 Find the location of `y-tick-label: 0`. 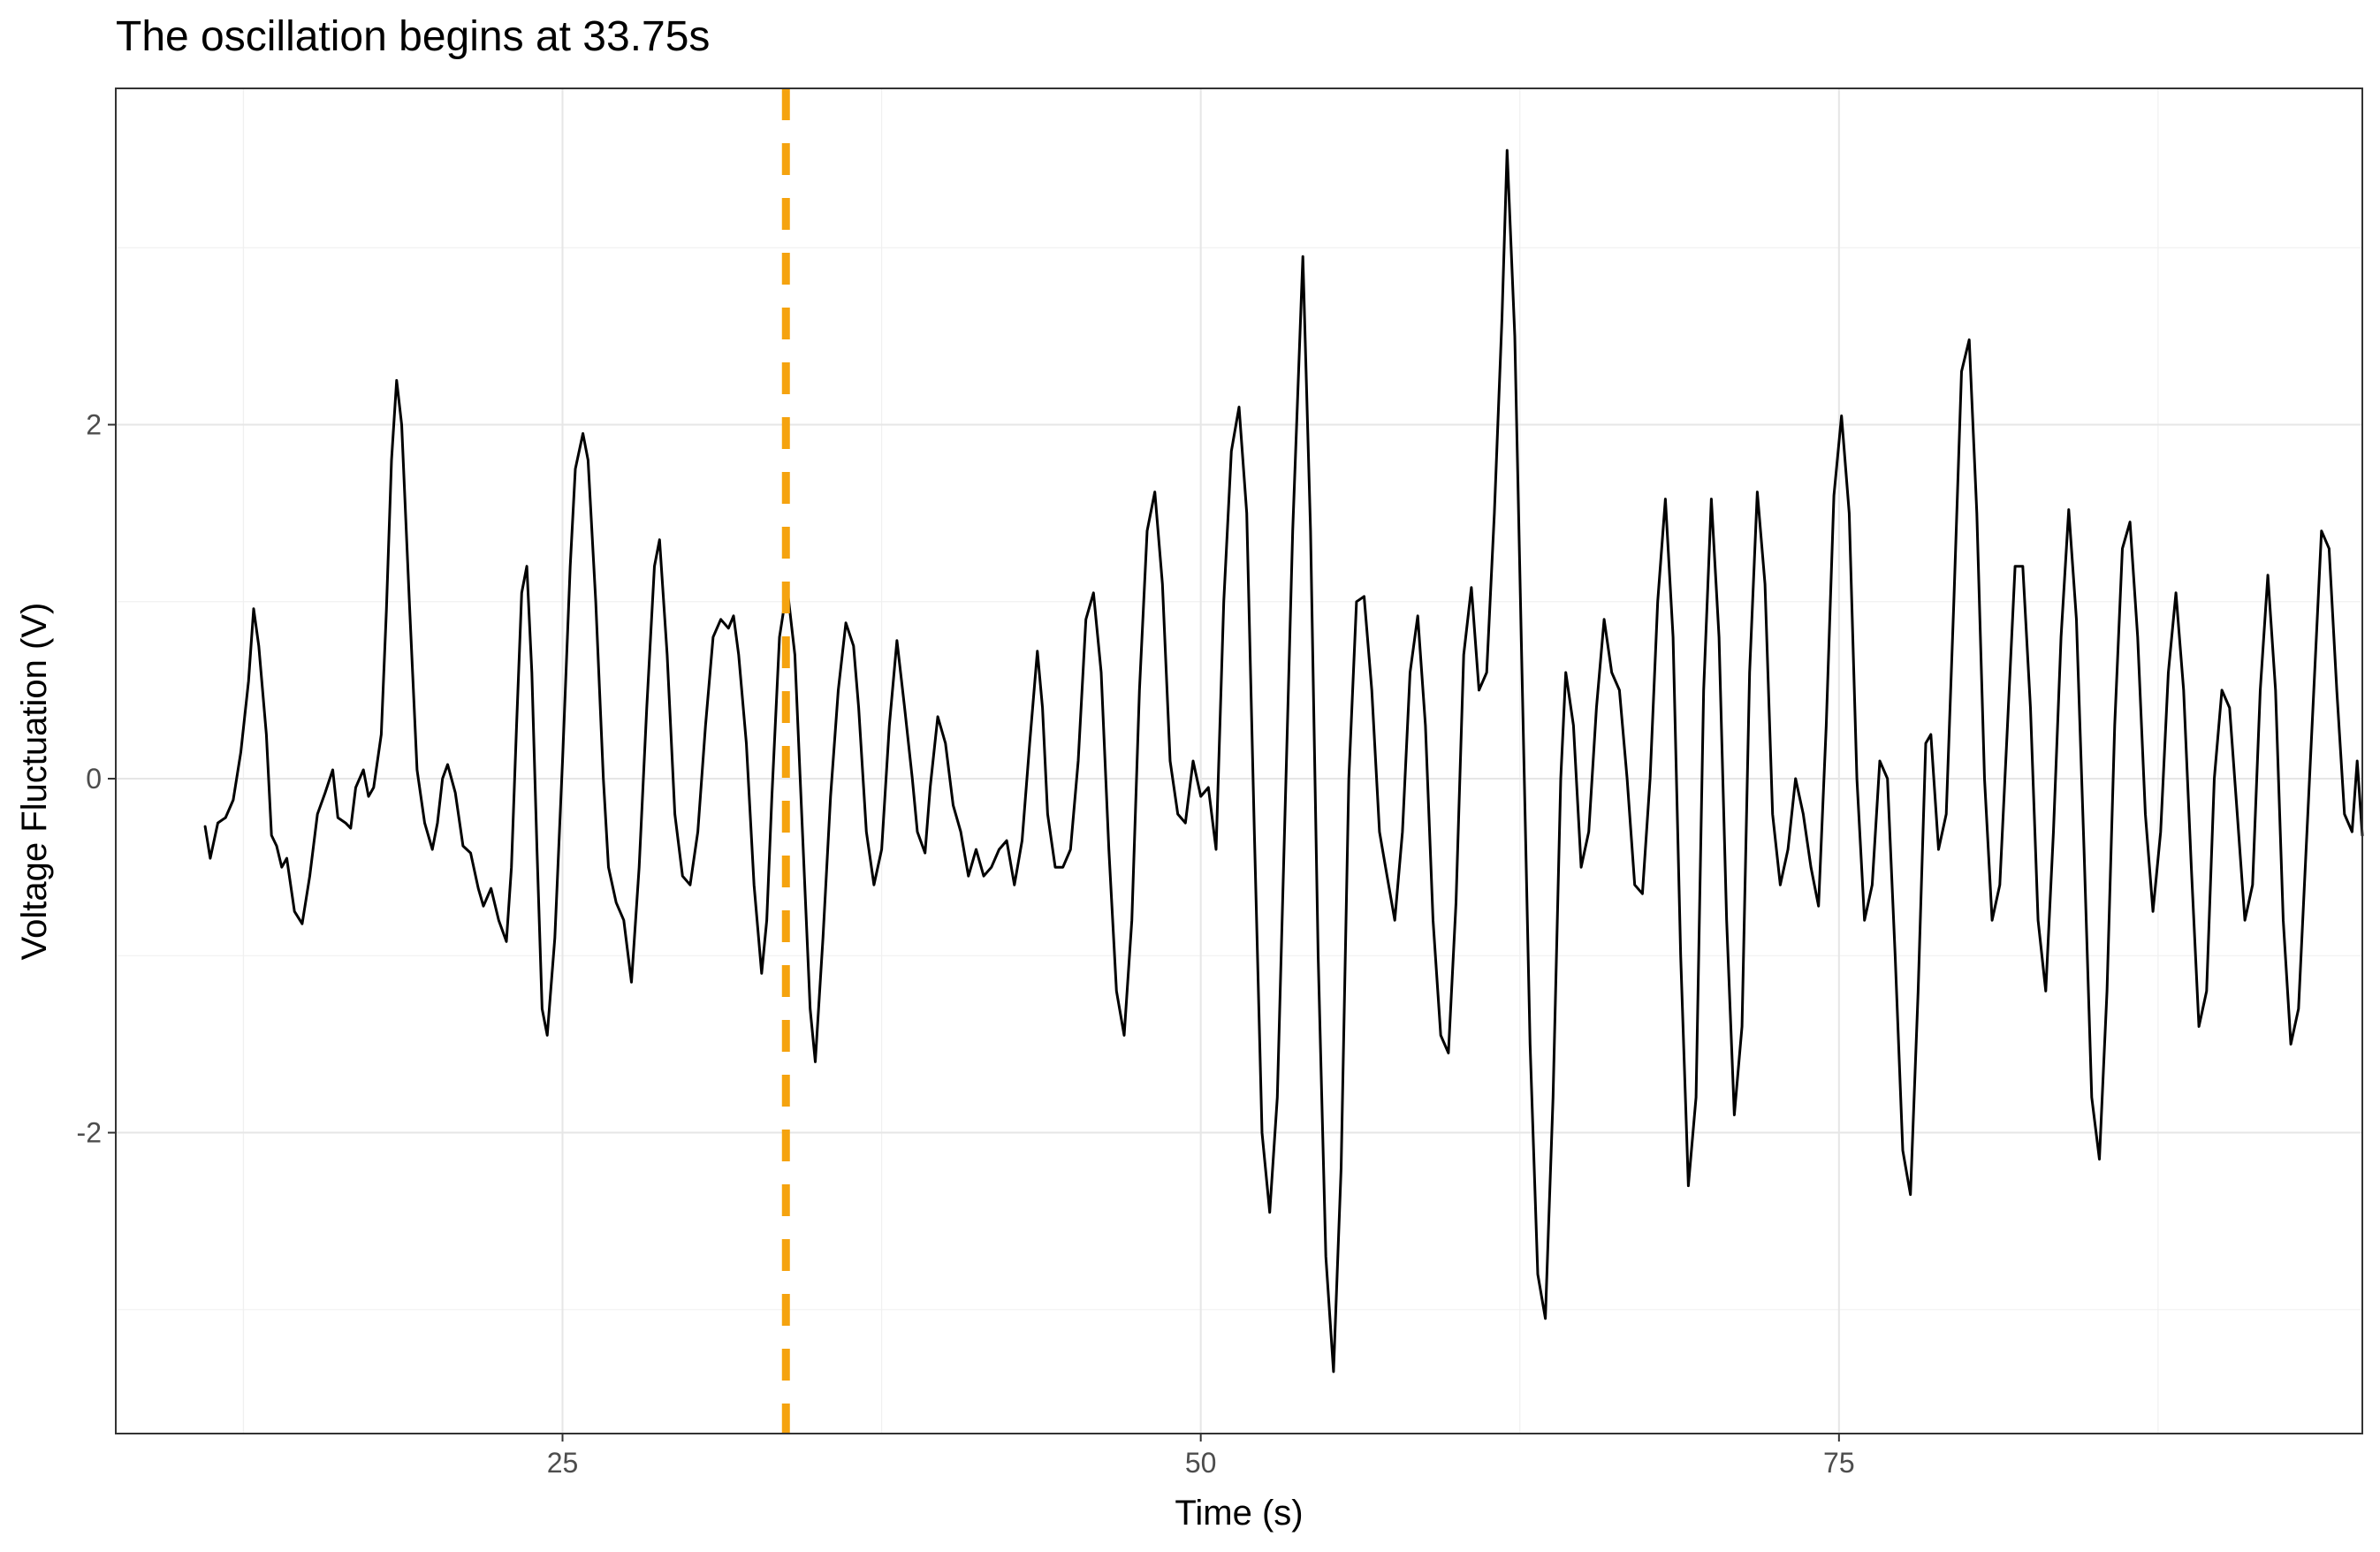

y-tick-label: 0 is located at coordinates (94, 779).